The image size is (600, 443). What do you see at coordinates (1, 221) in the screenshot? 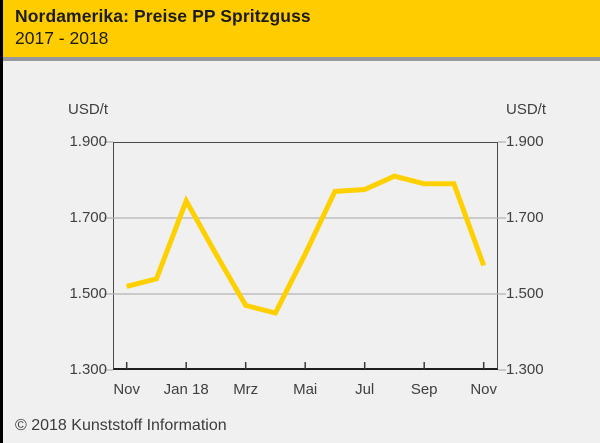
I see `left-border-strip` at bounding box center [1, 221].